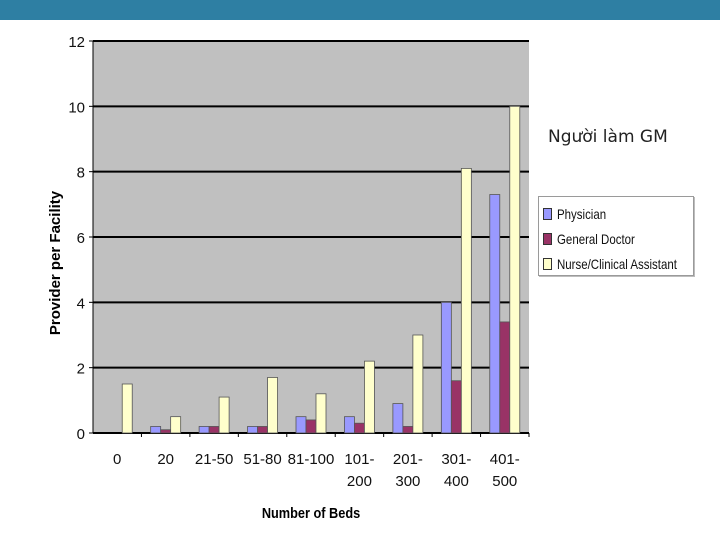 Image resolution: width=720 pixels, height=540 pixels. What do you see at coordinates (81, 303) in the screenshot?
I see `y-tick-label: 4` at bounding box center [81, 303].